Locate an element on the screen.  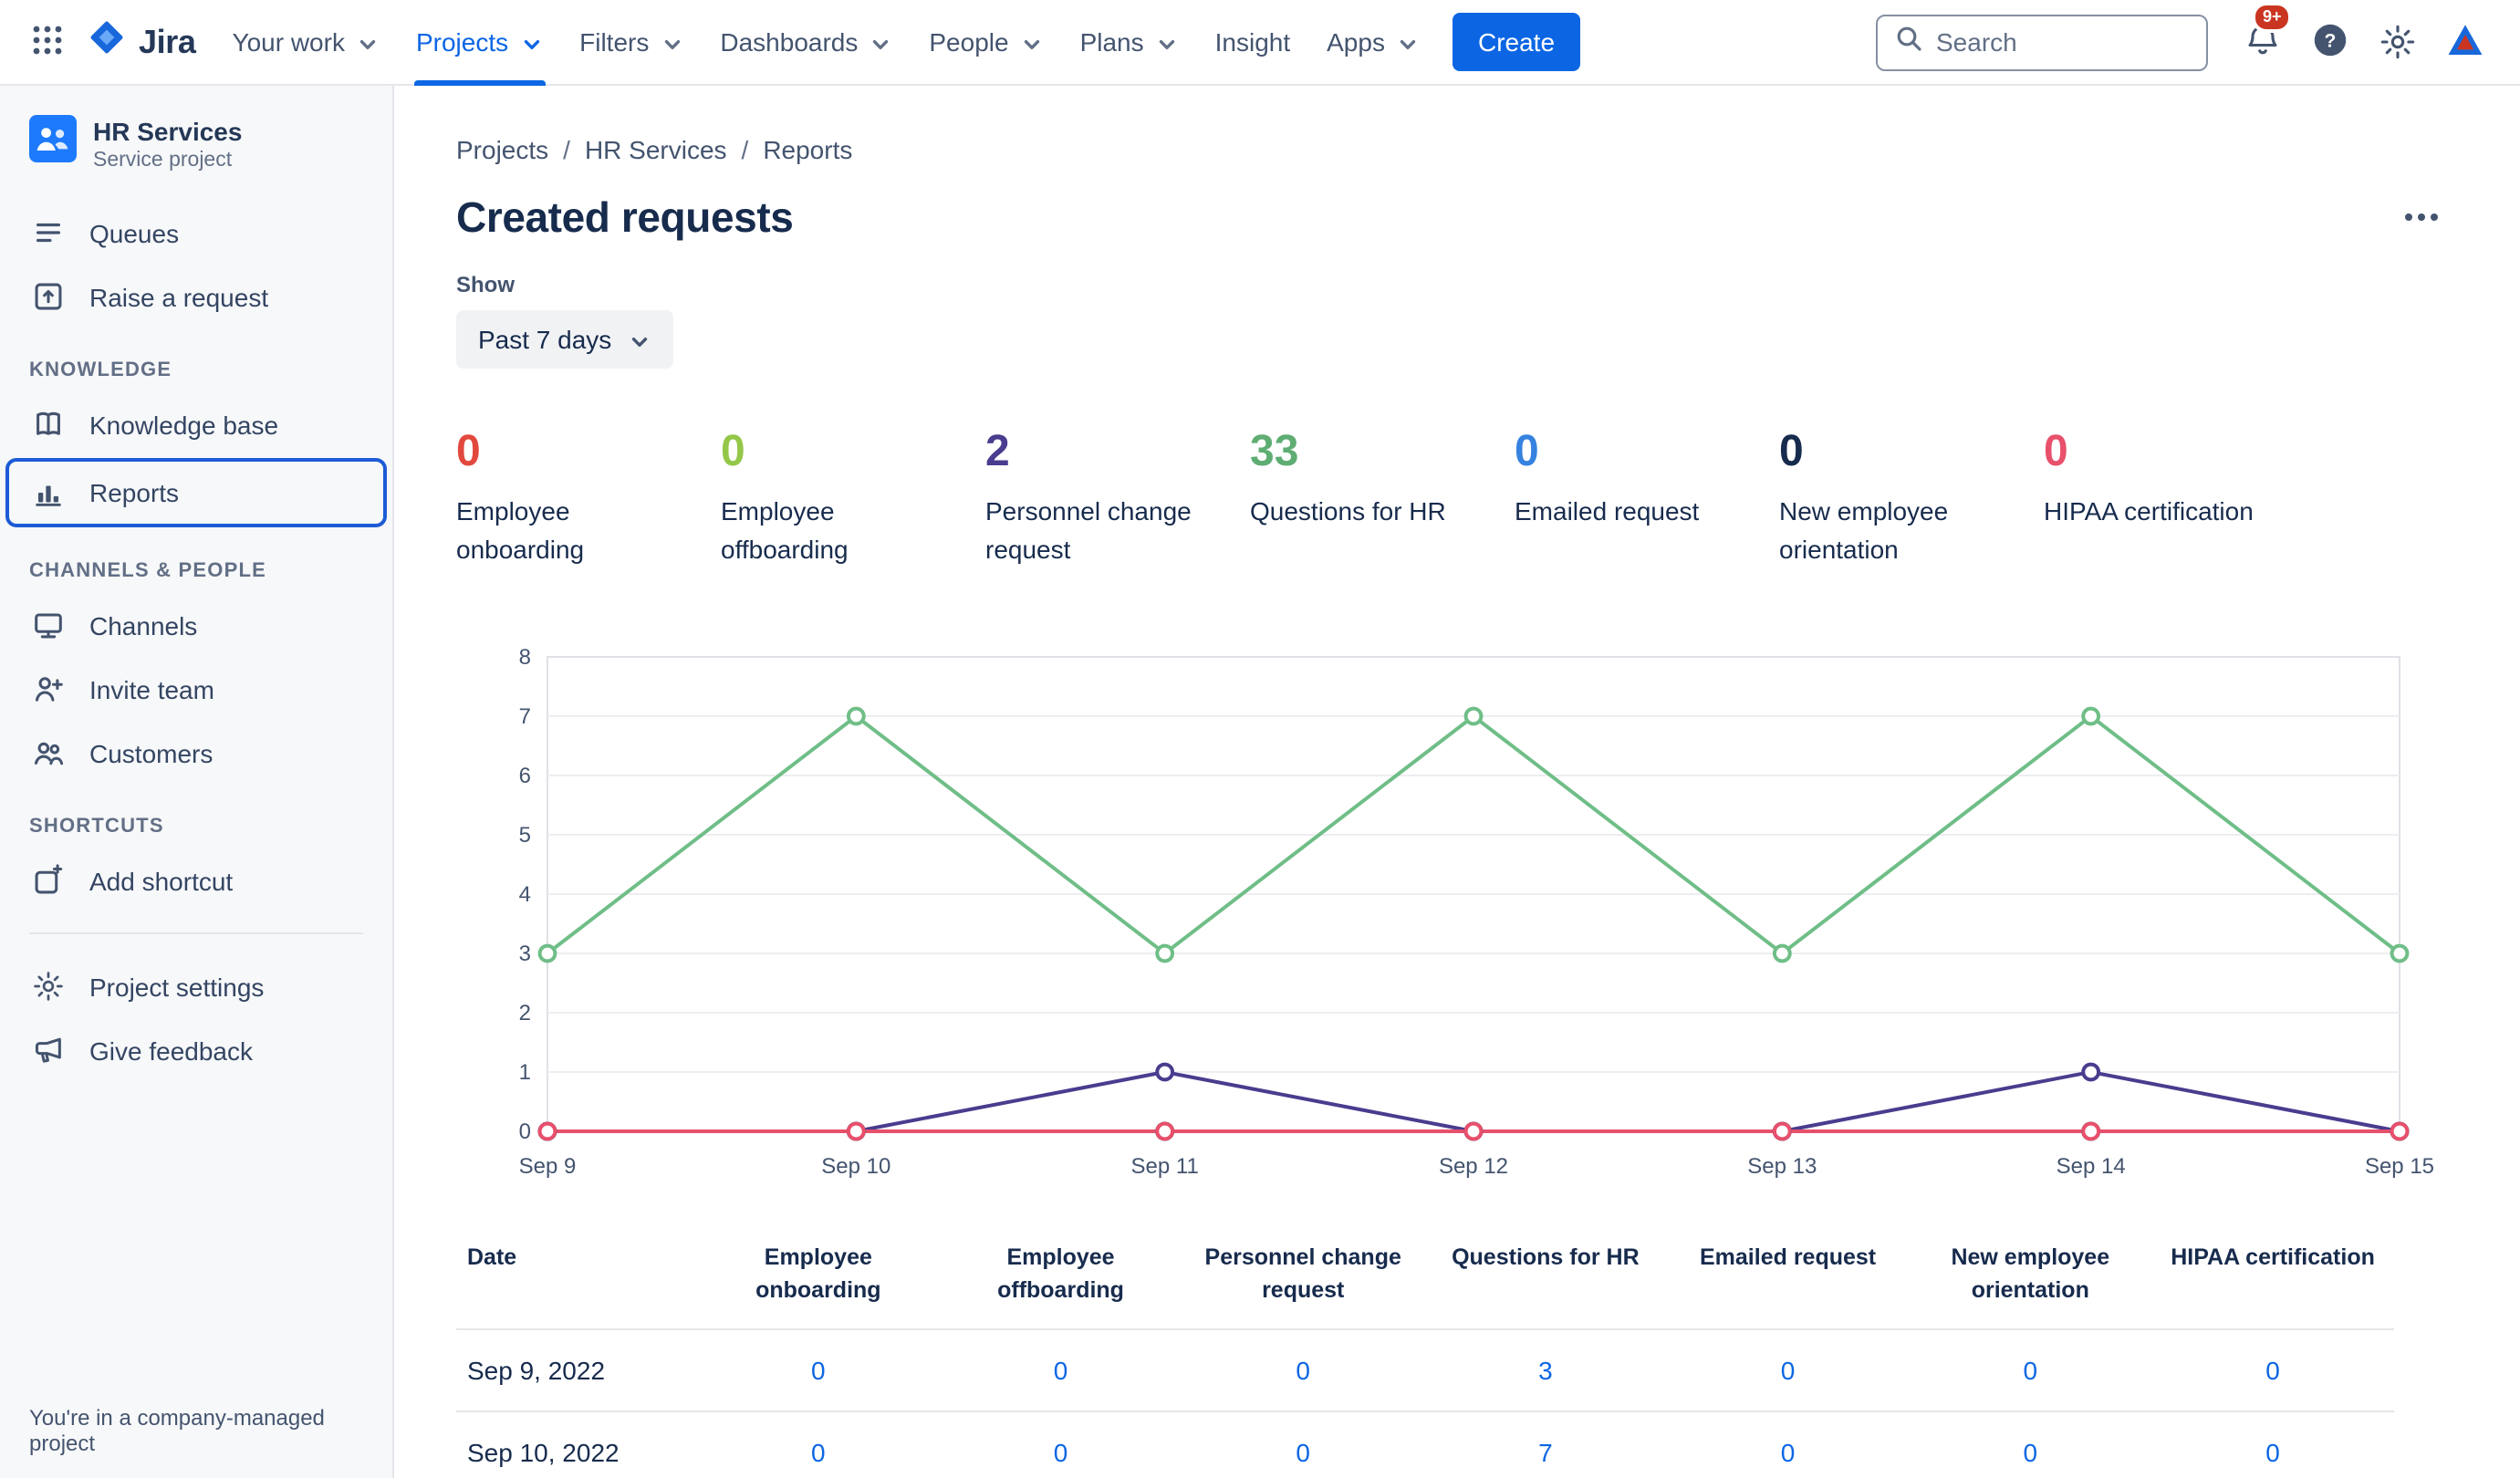
sidebar-item-label: Invite team is located at coordinates (152, 688).